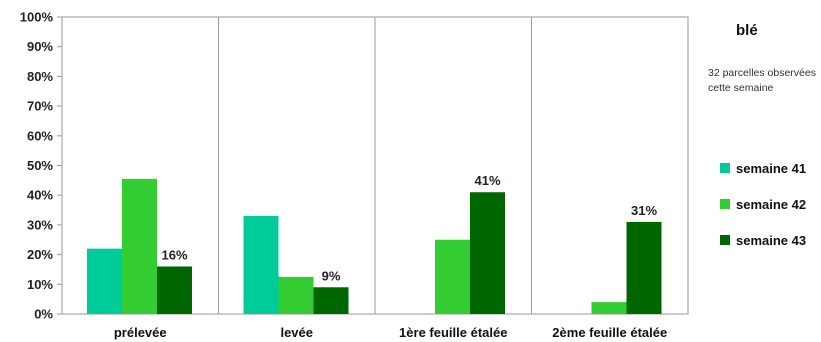 The width and height of the screenshot is (821, 342). Describe the element at coordinates (771, 204) in the screenshot. I see `legend-label: semaine 42` at that location.